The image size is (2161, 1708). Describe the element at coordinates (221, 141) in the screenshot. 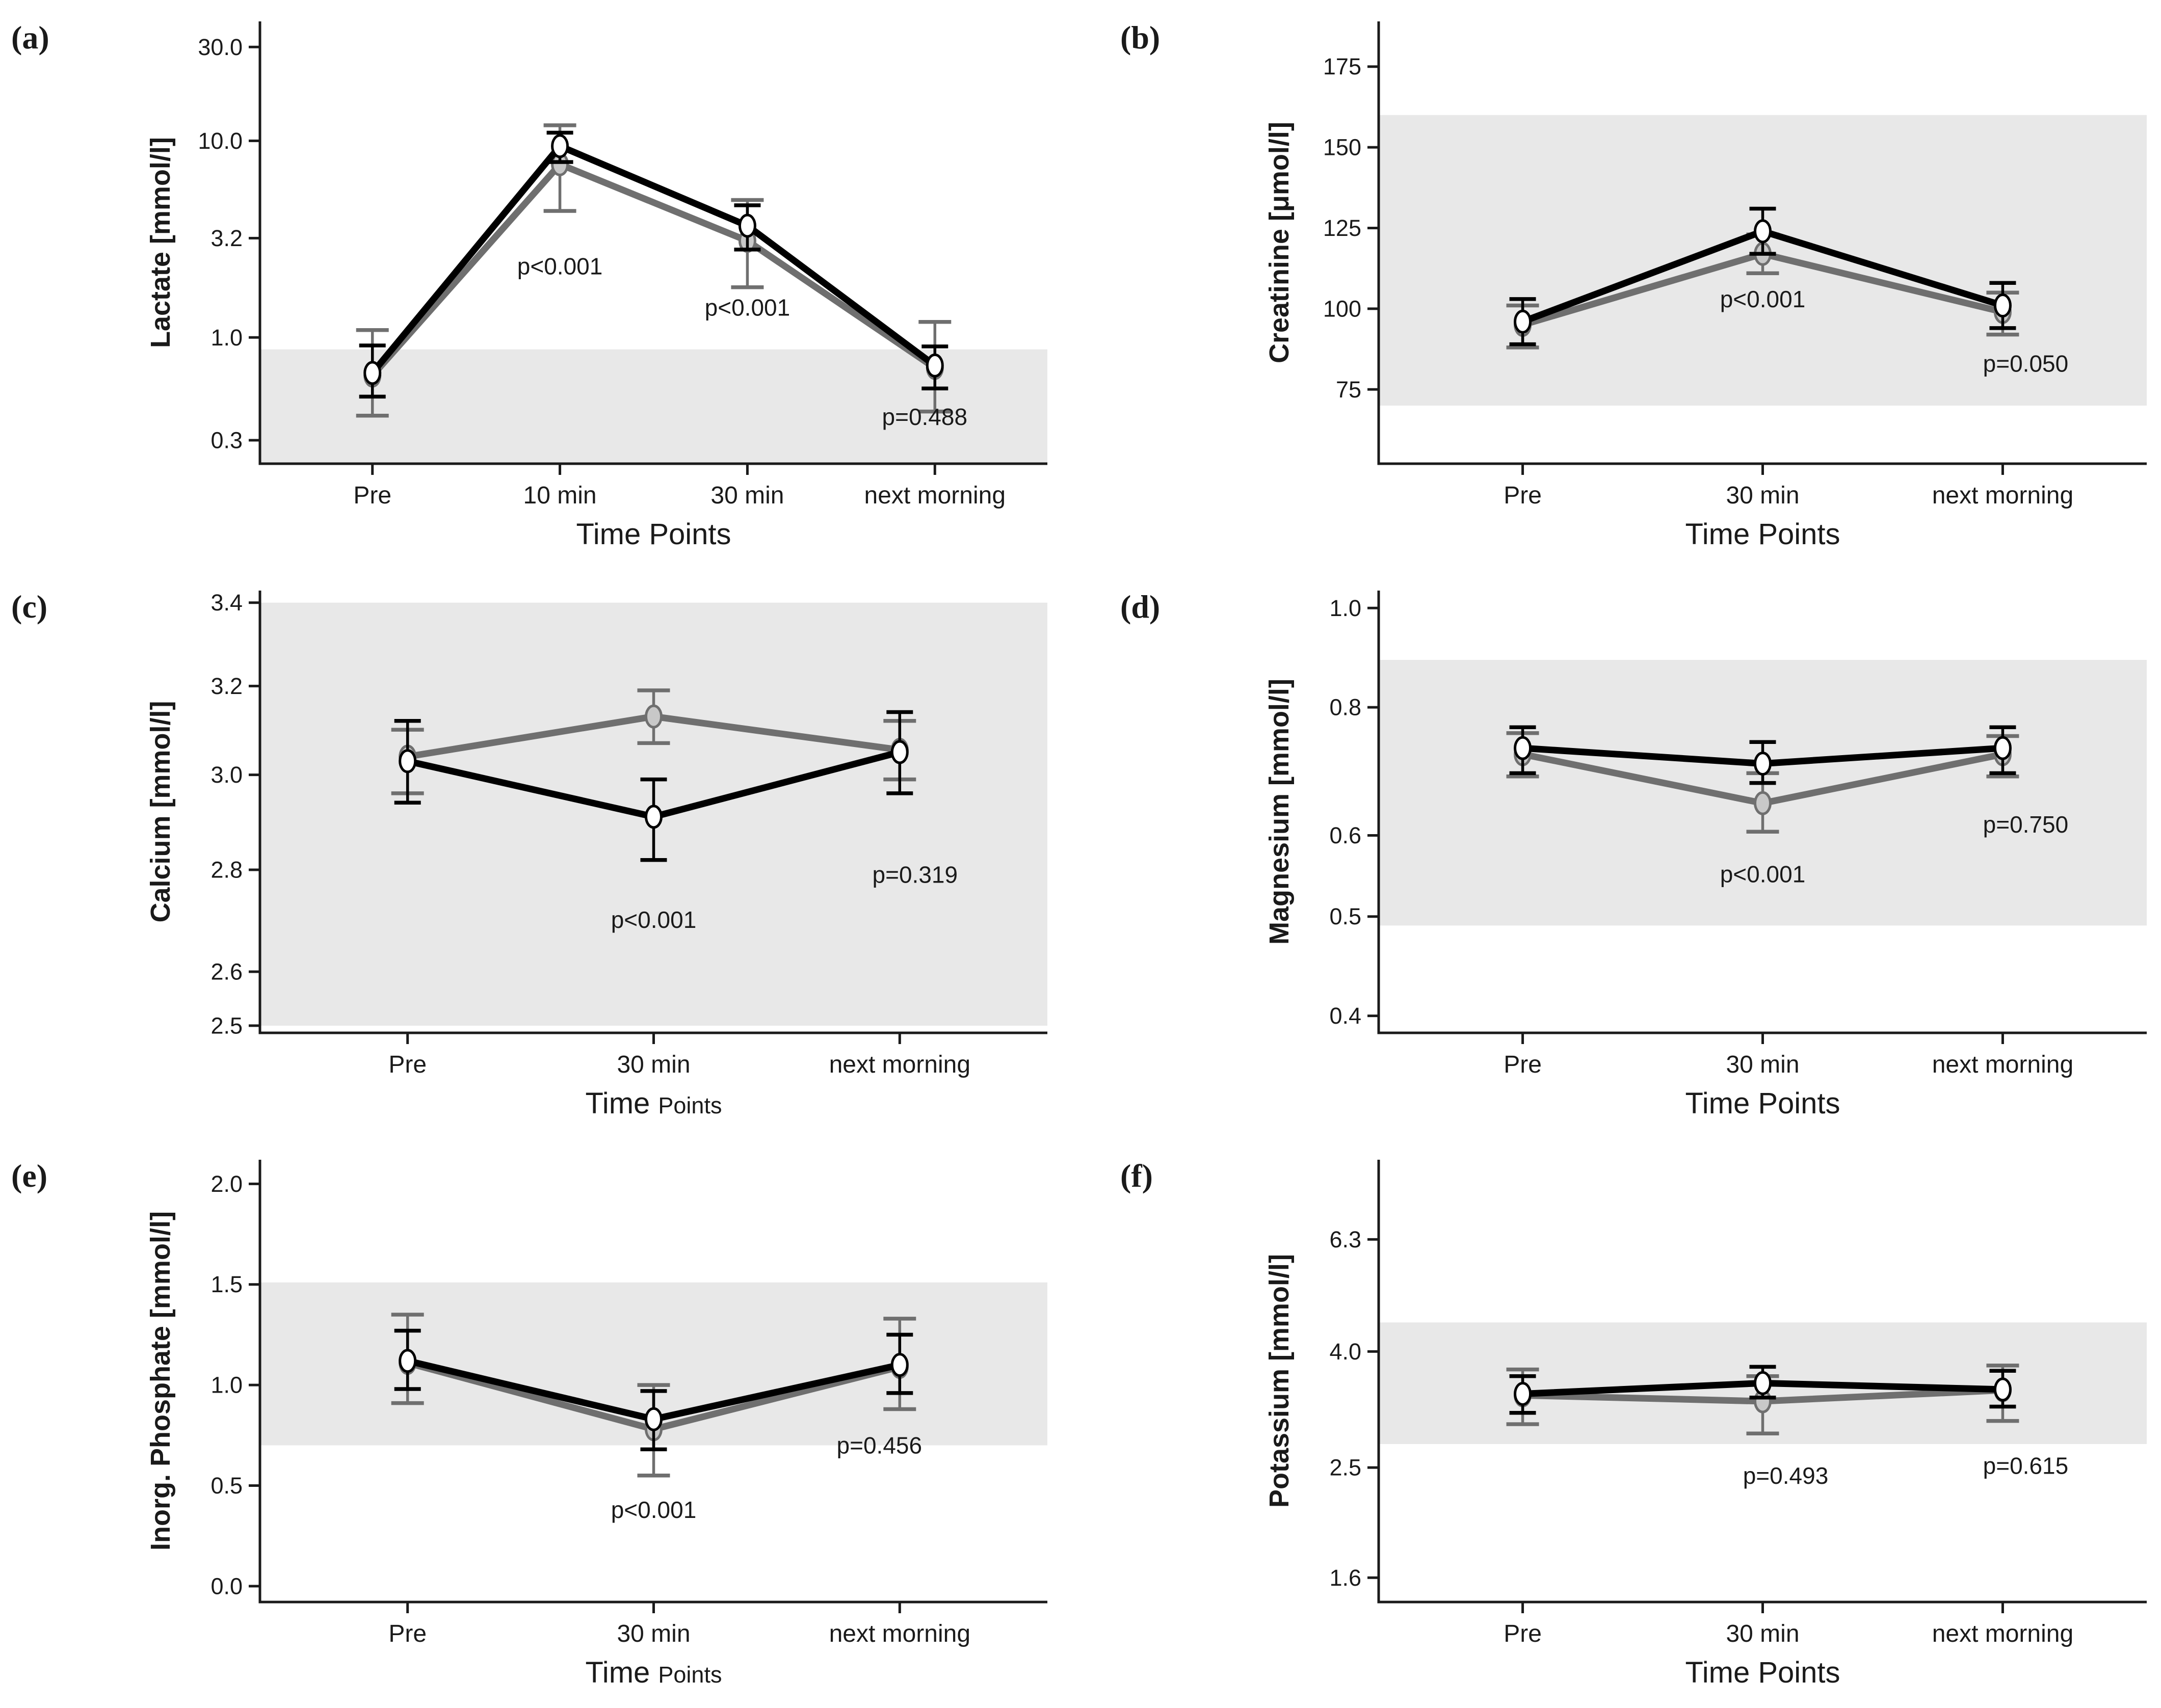

I see `y-tick-label: 10.0` at that location.